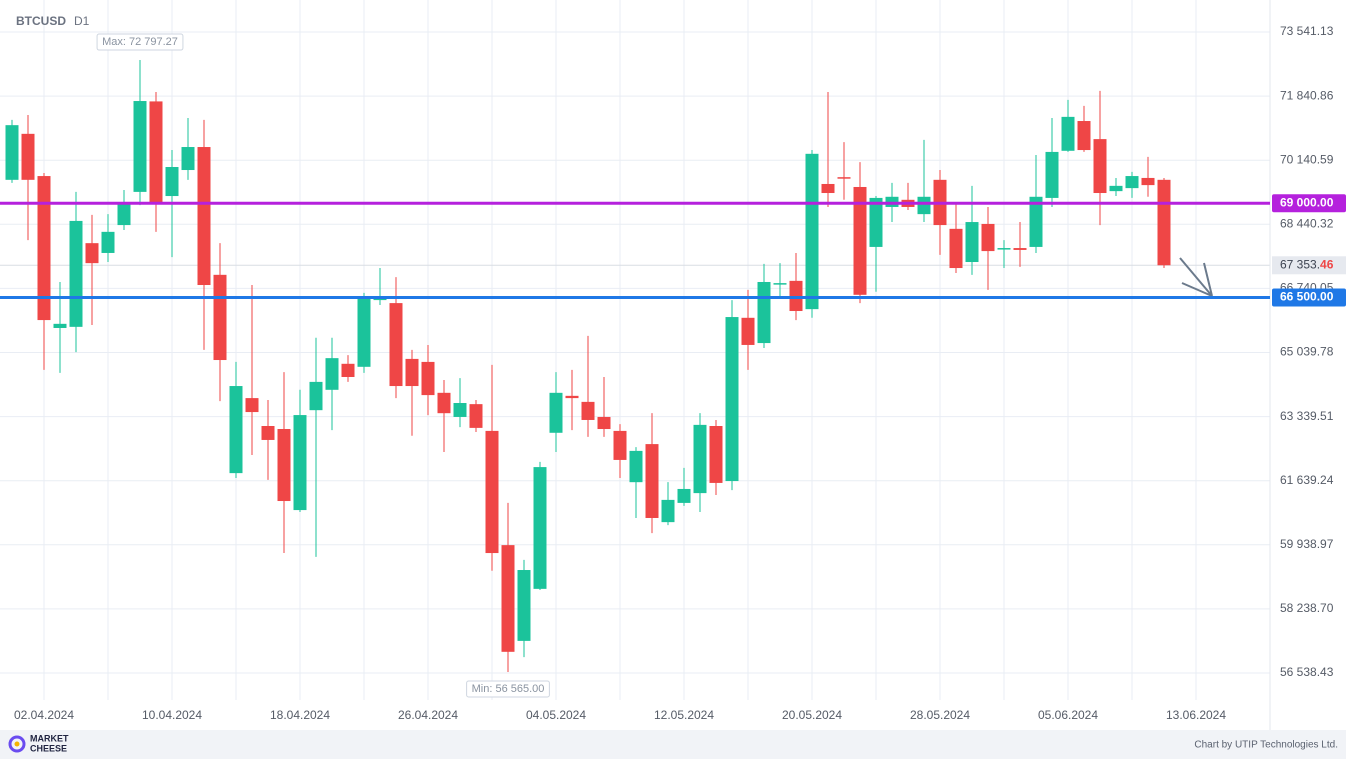 This screenshot has width=1346, height=764. I want to click on x-tick-label: 02.04.2024, so click(44, 715).